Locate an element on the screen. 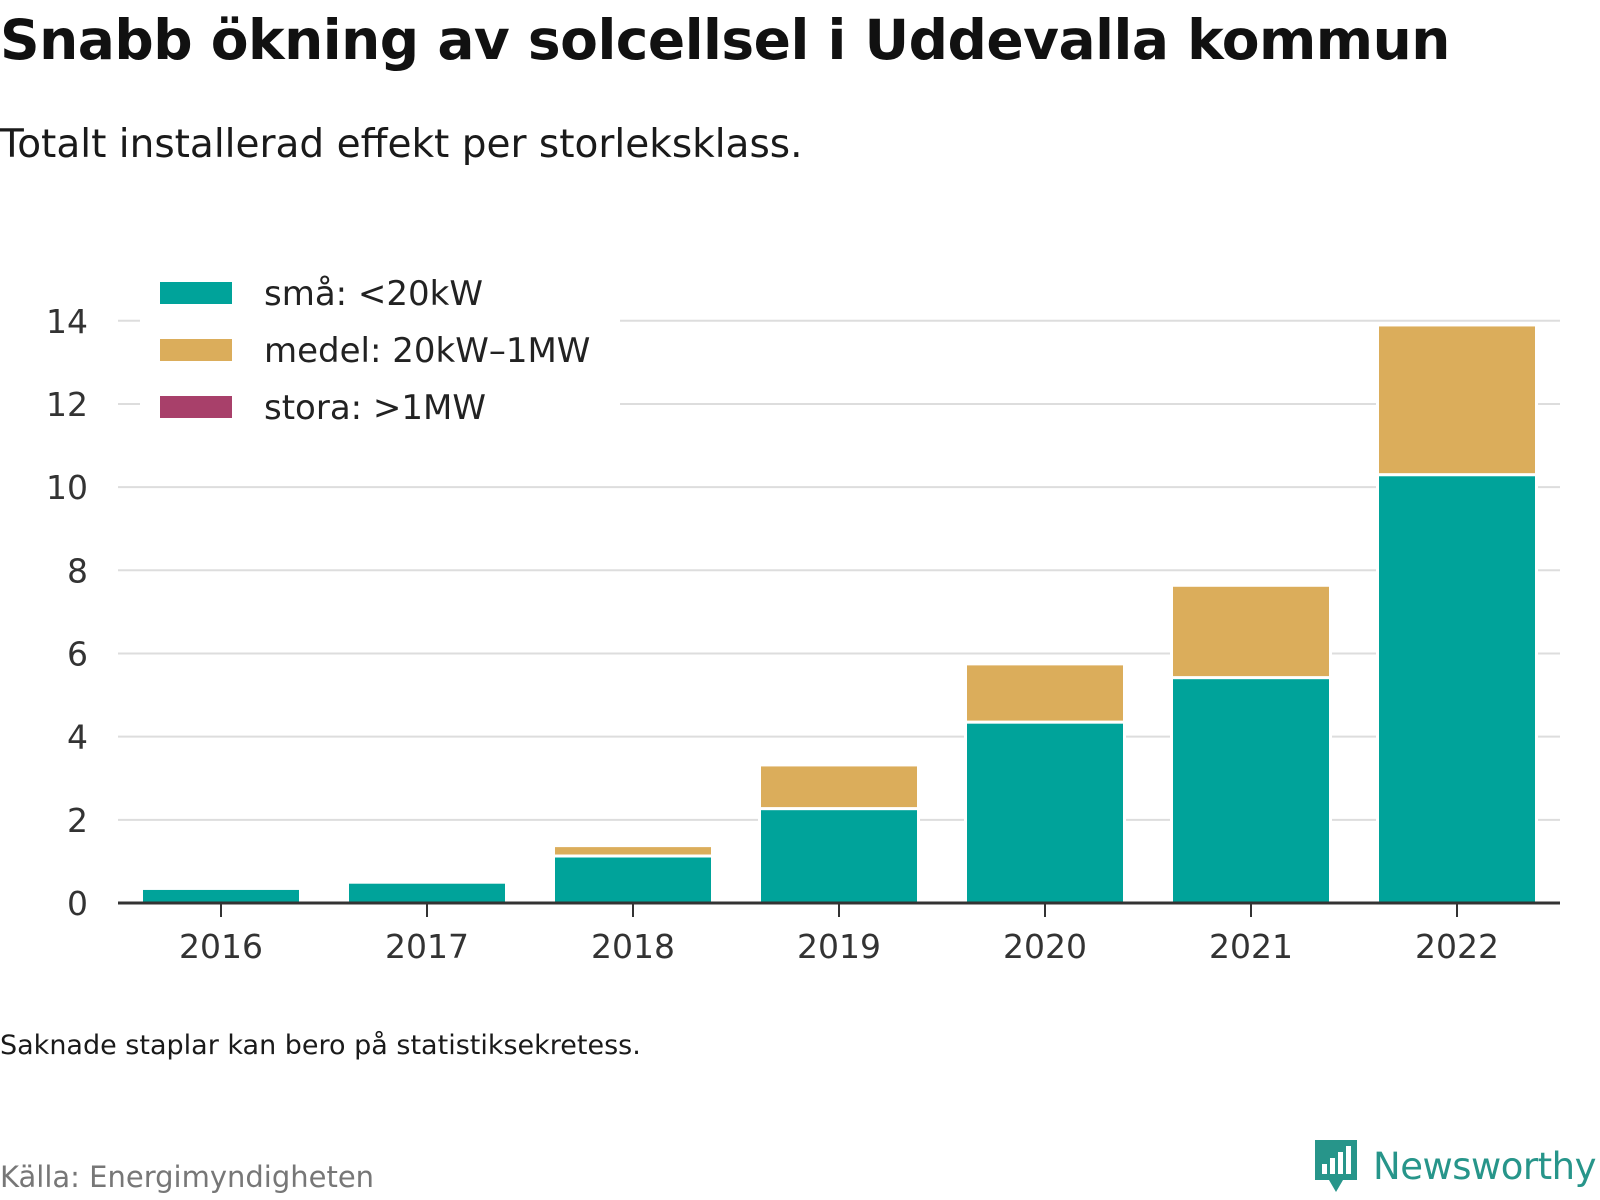  brand-logo: Newsworthy is located at coordinates (1453, 1166).